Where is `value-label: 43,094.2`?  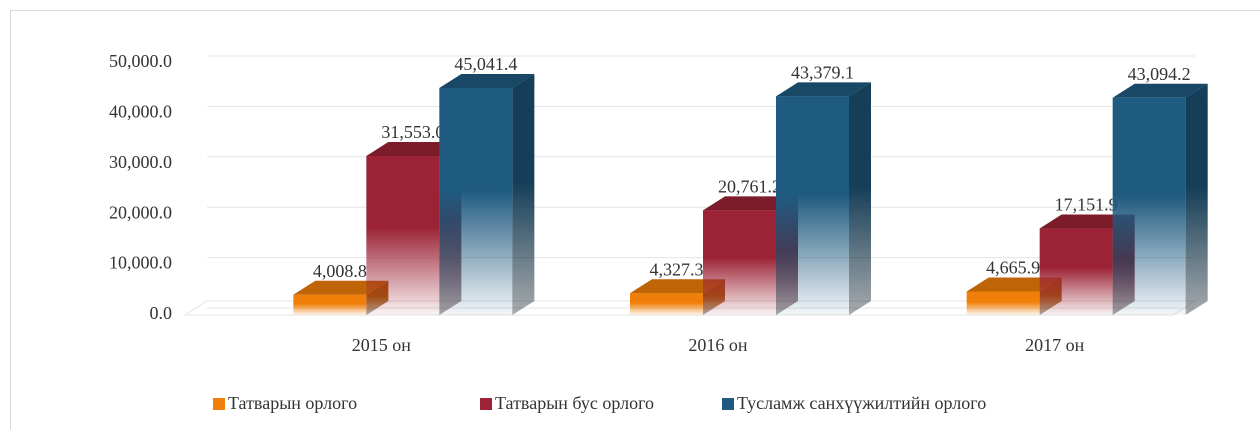 value-label: 43,094.2 is located at coordinates (1159, 74).